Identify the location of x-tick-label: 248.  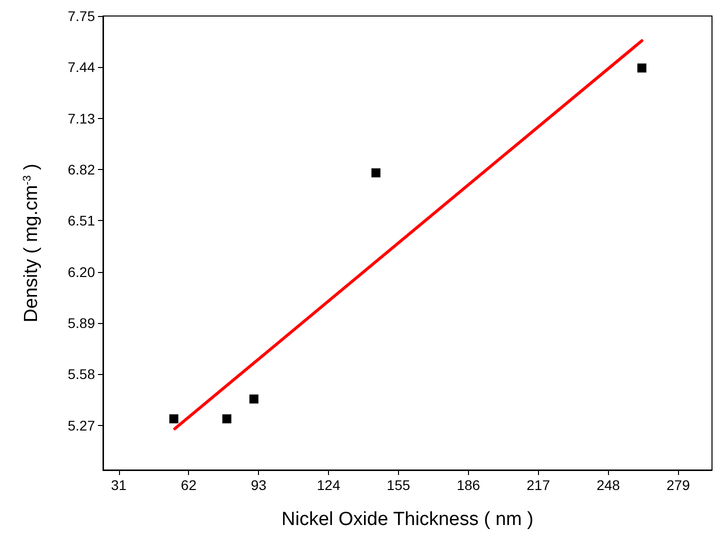
(608, 485).